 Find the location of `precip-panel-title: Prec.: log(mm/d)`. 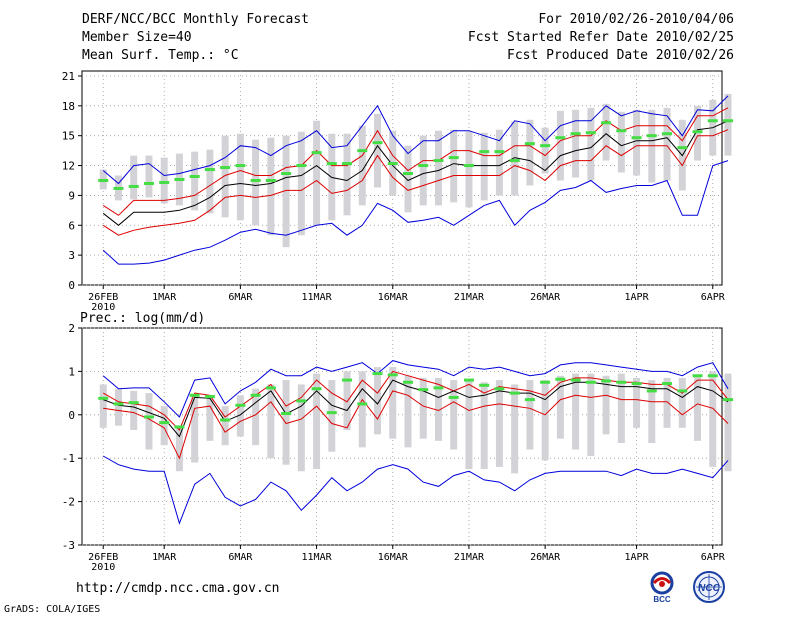

precip-panel-title: Prec.: log(mm/d) is located at coordinates (142, 318).